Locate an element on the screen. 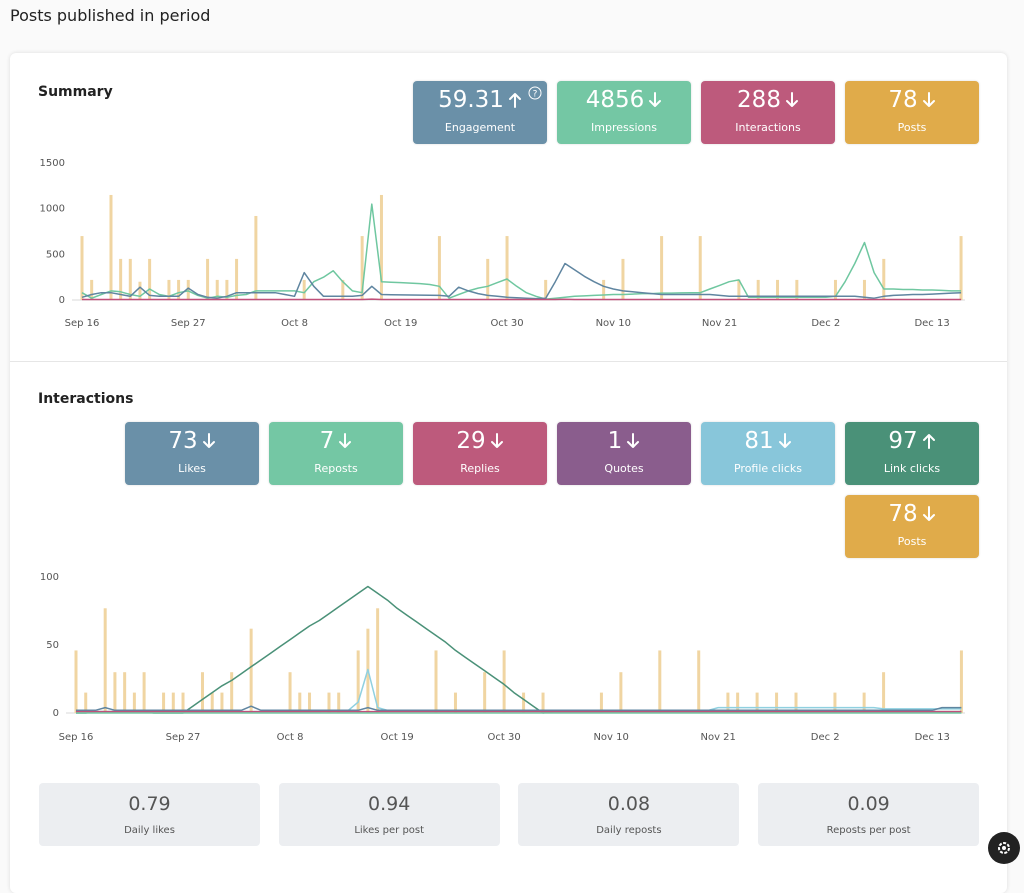  stat-box: 0.09 Reposts per post is located at coordinates (868, 814).